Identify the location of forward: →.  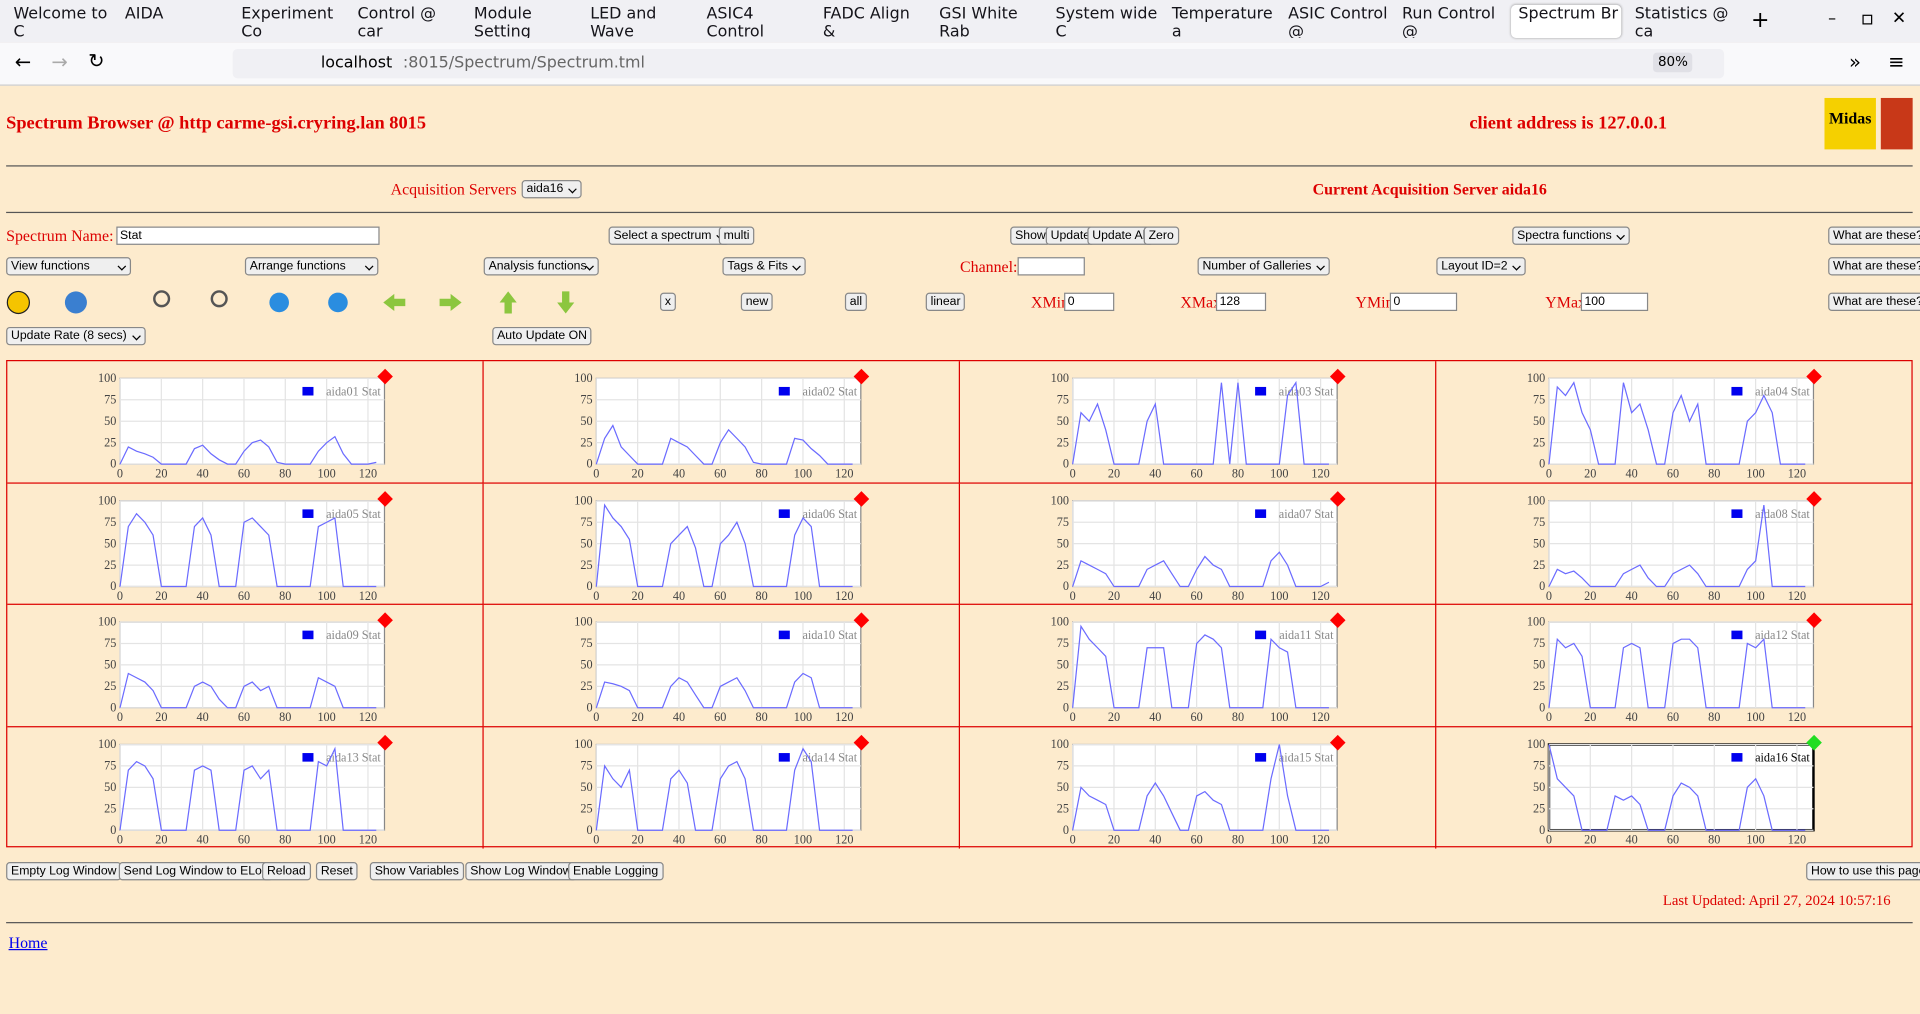
(59, 62).